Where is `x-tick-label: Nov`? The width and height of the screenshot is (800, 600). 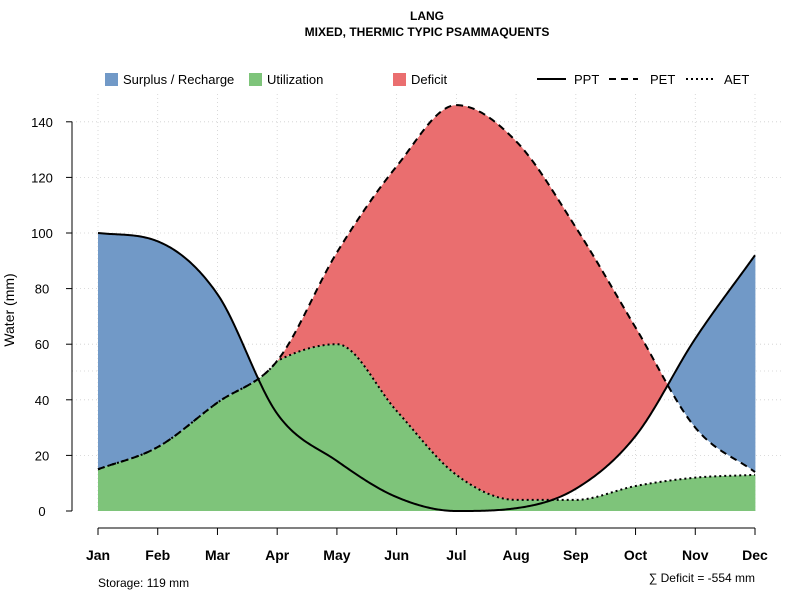 x-tick-label: Nov is located at coordinates (695, 555).